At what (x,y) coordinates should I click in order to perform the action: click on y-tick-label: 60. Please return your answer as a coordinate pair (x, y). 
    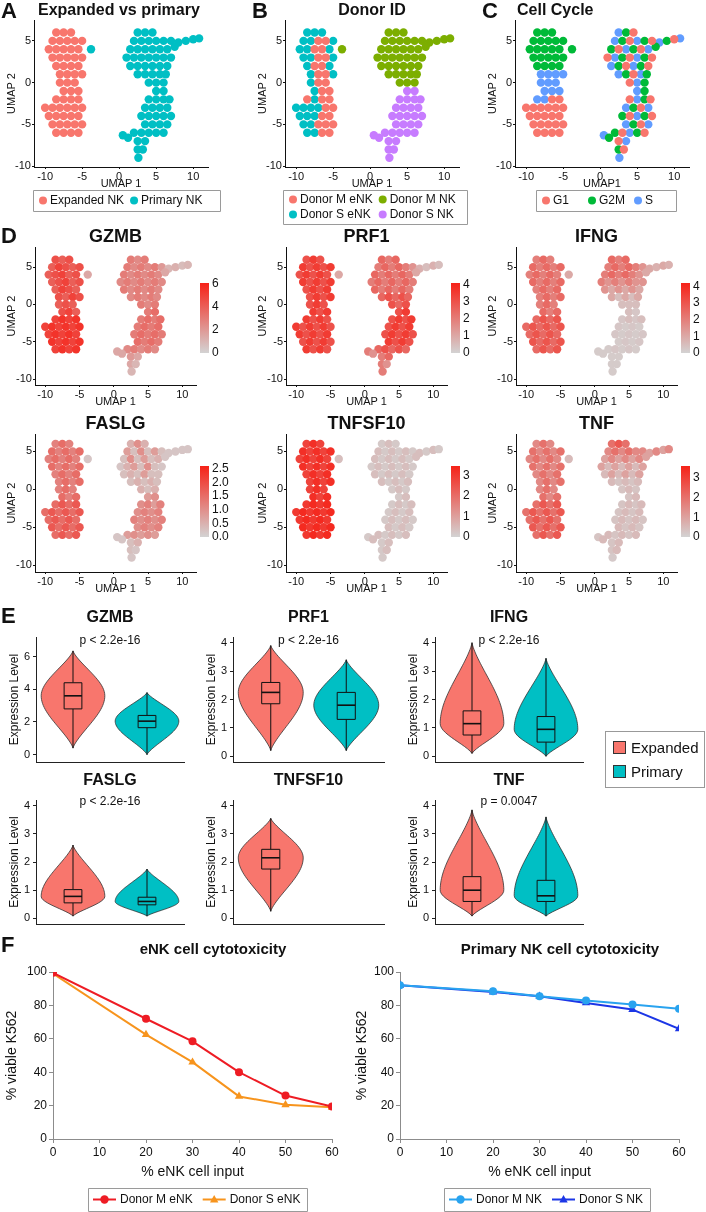
    Looking at the image, I should click on (40, 1038).